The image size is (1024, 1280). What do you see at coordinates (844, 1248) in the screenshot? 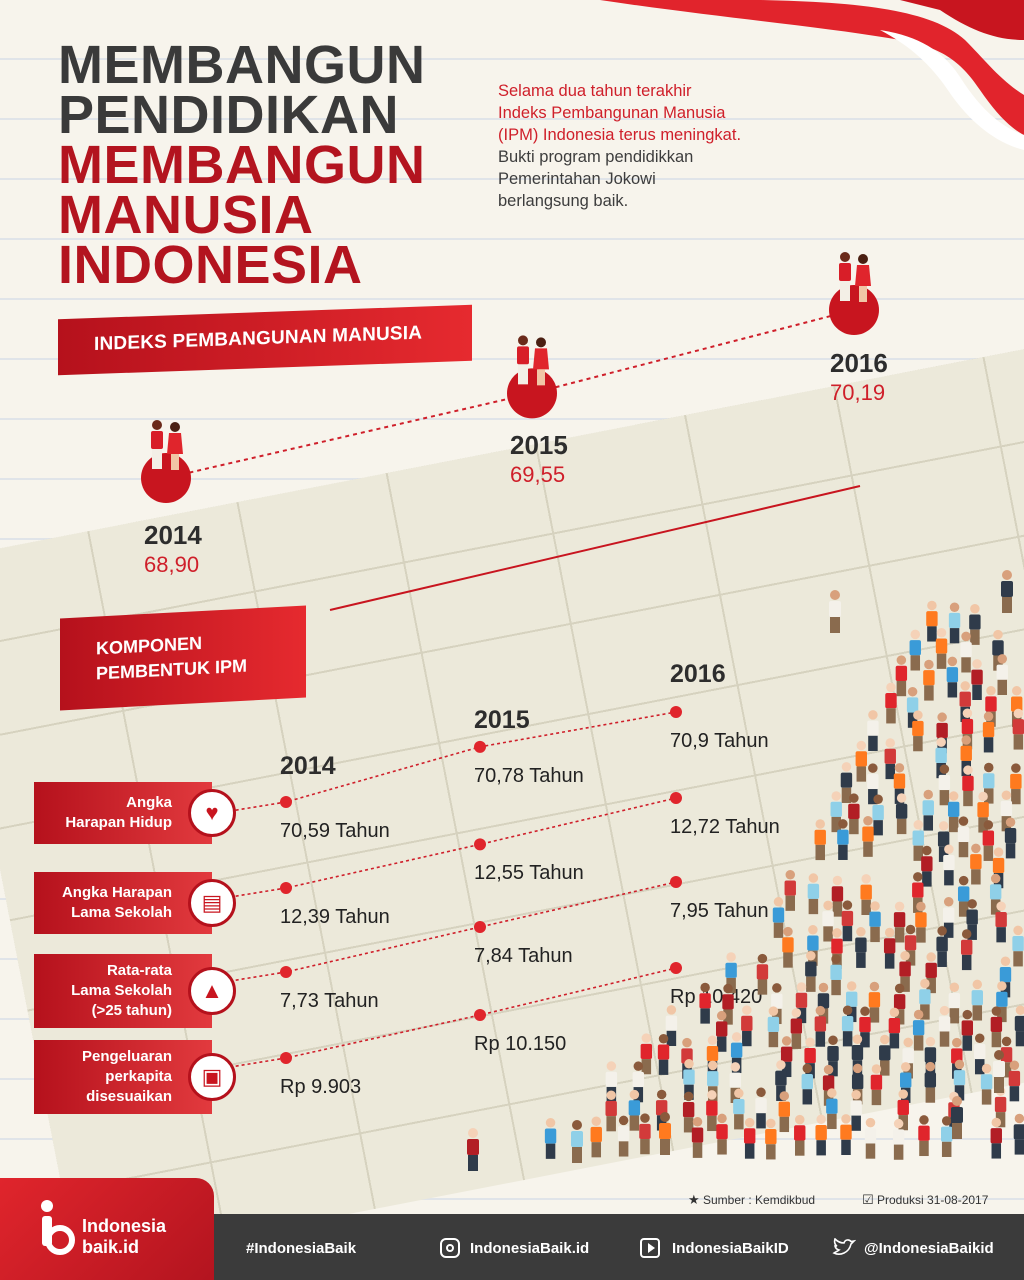
I see `twitter-icon` at bounding box center [844, 1248].